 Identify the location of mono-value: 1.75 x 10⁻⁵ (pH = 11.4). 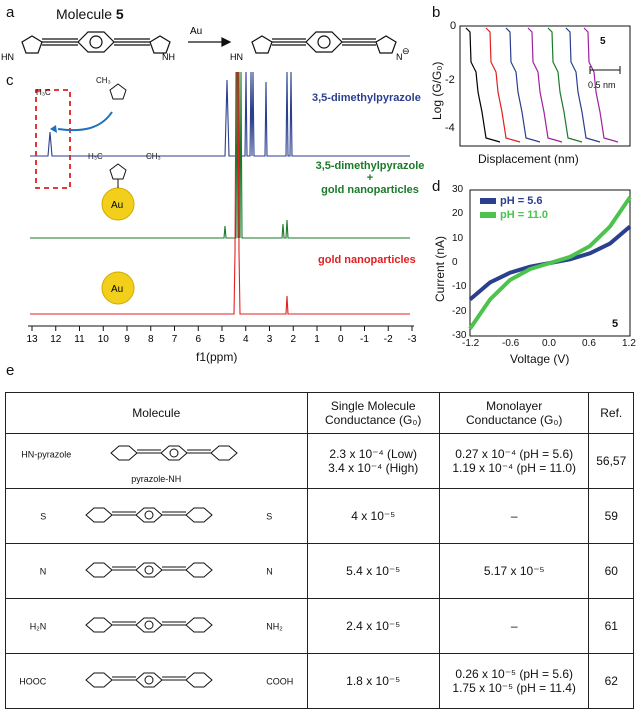
(514, 688).